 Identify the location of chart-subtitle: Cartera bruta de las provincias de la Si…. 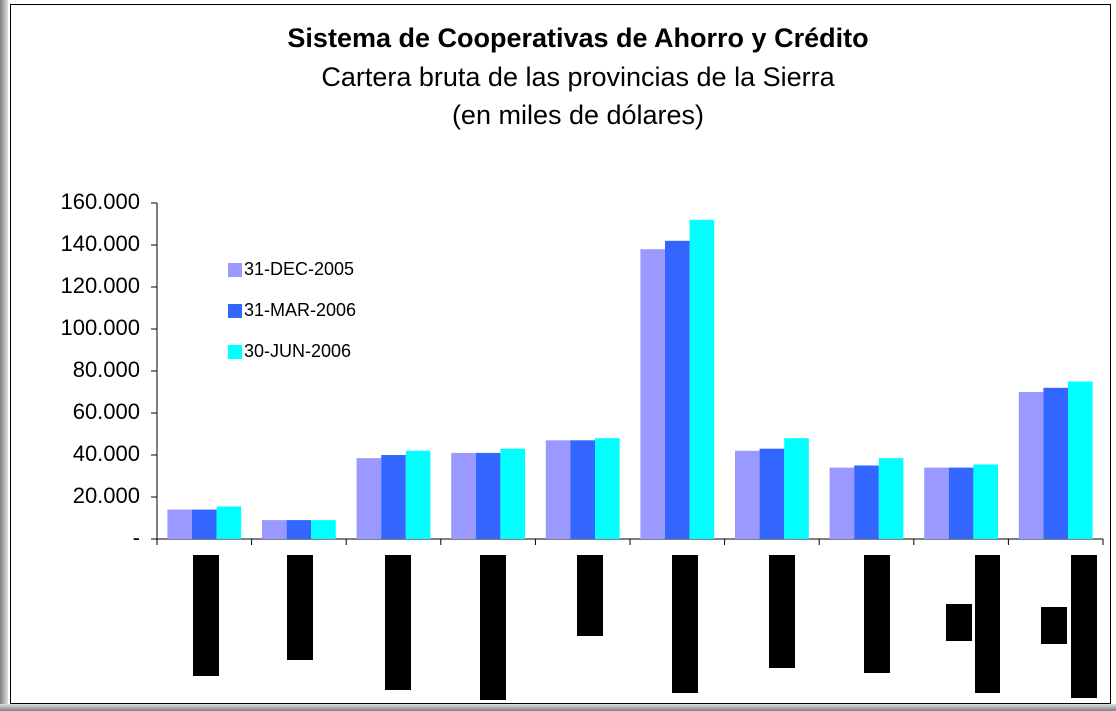
(578, 77).